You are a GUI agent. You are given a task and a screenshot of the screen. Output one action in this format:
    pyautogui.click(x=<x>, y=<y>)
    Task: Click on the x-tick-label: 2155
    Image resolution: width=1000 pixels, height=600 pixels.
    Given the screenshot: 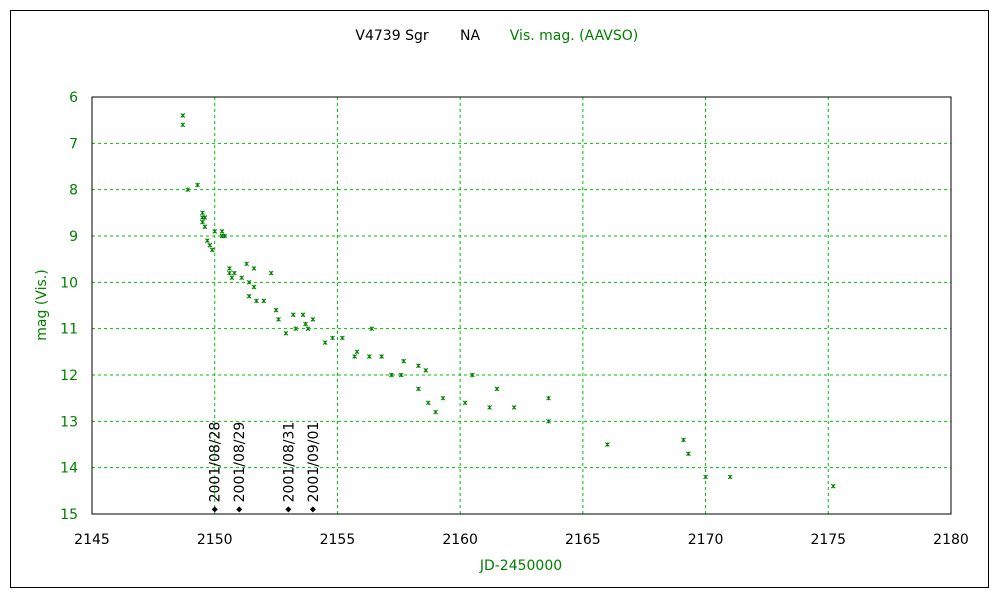 What is the action you would take?
    pyautogui.click(x=338, y=540)
    